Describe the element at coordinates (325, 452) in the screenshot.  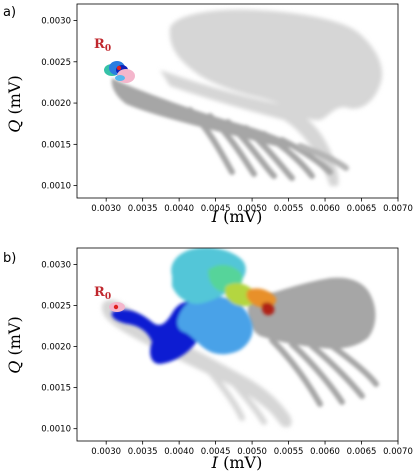
I see `panel-b-xtick-label: 0.0060` at that location.